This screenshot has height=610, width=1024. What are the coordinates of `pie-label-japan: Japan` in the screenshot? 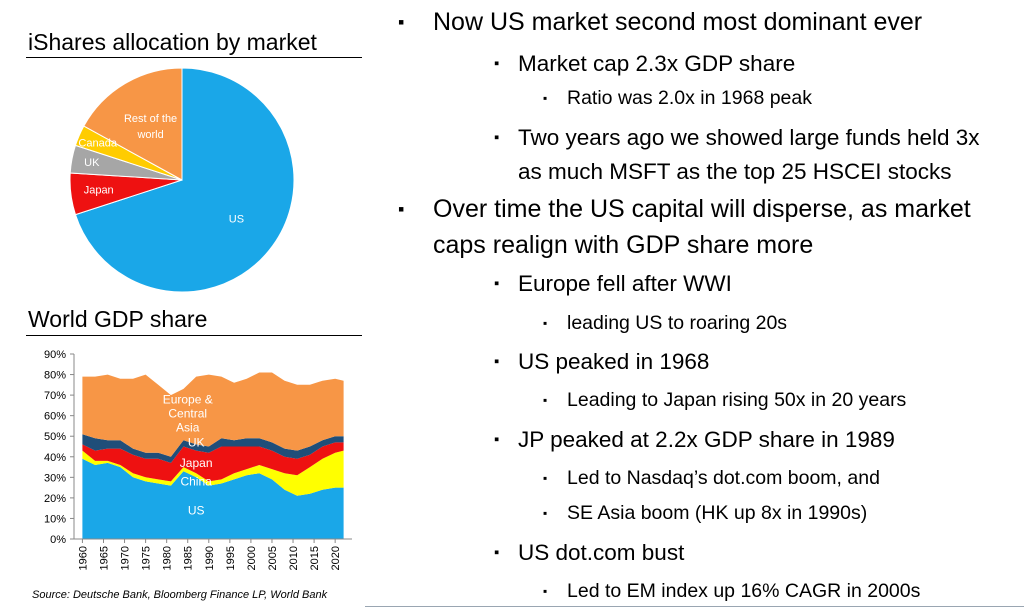 It's located at (99, 190).